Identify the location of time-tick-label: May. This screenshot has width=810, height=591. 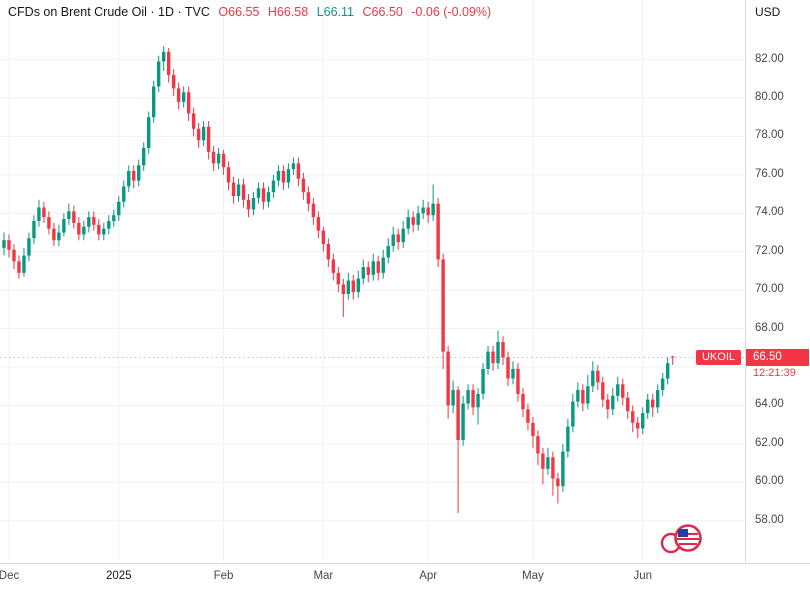
(533, 576).